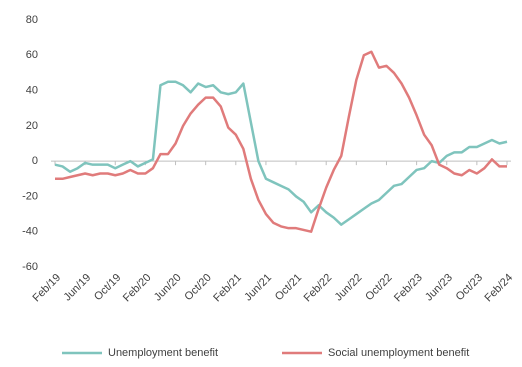  I want to click on x-tick-label: Feb/22, so click(318, 288).